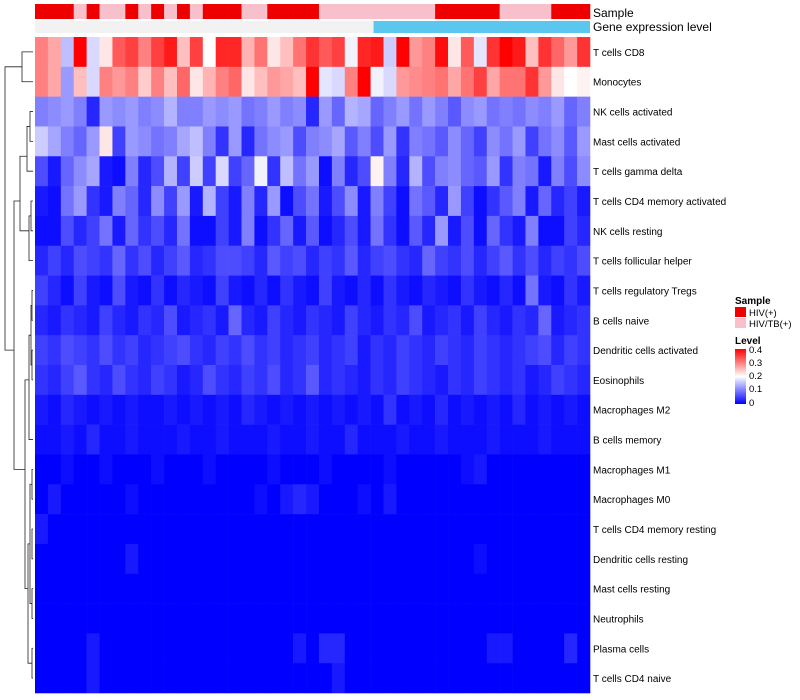 The width and height of the screenshot is (800, 700). I want to click on legend-level-tick-0.2: 0.2, so click(755, 376).